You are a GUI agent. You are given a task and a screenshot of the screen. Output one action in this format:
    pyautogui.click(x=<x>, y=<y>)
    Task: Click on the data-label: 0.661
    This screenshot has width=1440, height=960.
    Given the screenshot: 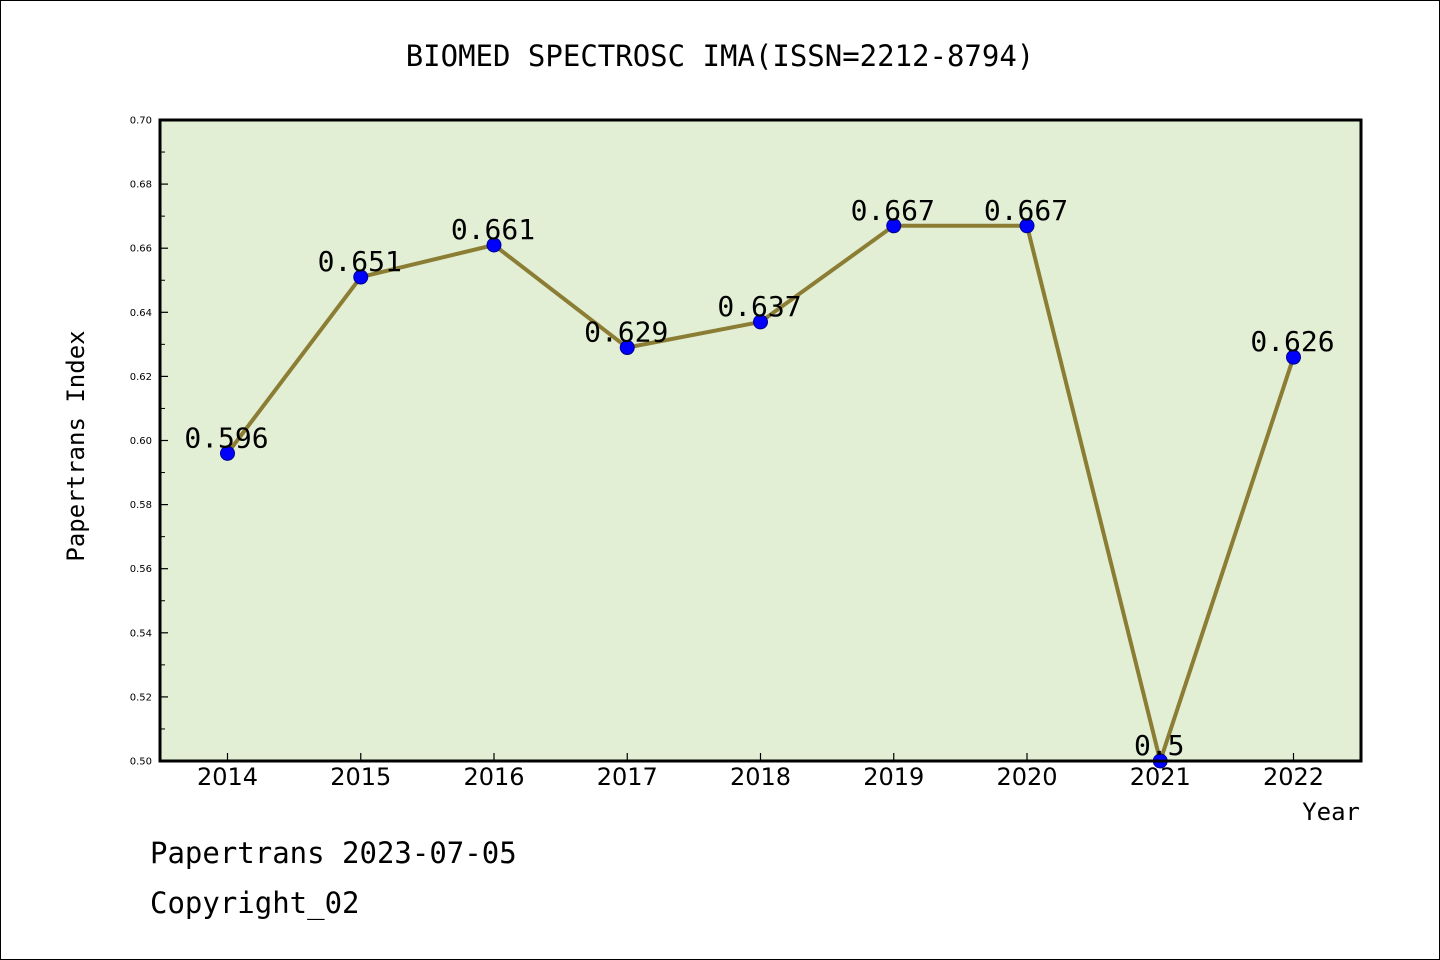 What is the action you would take?
    pyautogui.click(x=493, y=229)
    